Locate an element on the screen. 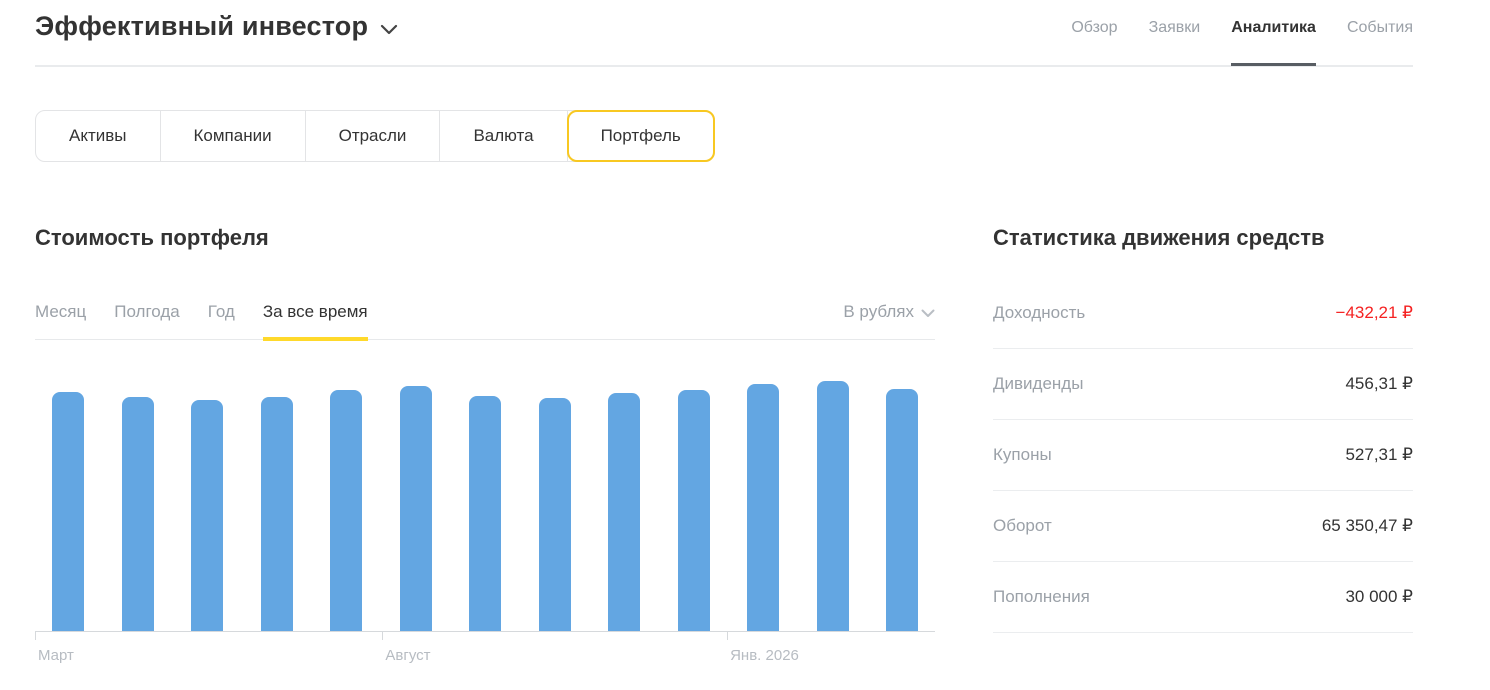  tab-companies: Компании is located at coordinates (233, 136).